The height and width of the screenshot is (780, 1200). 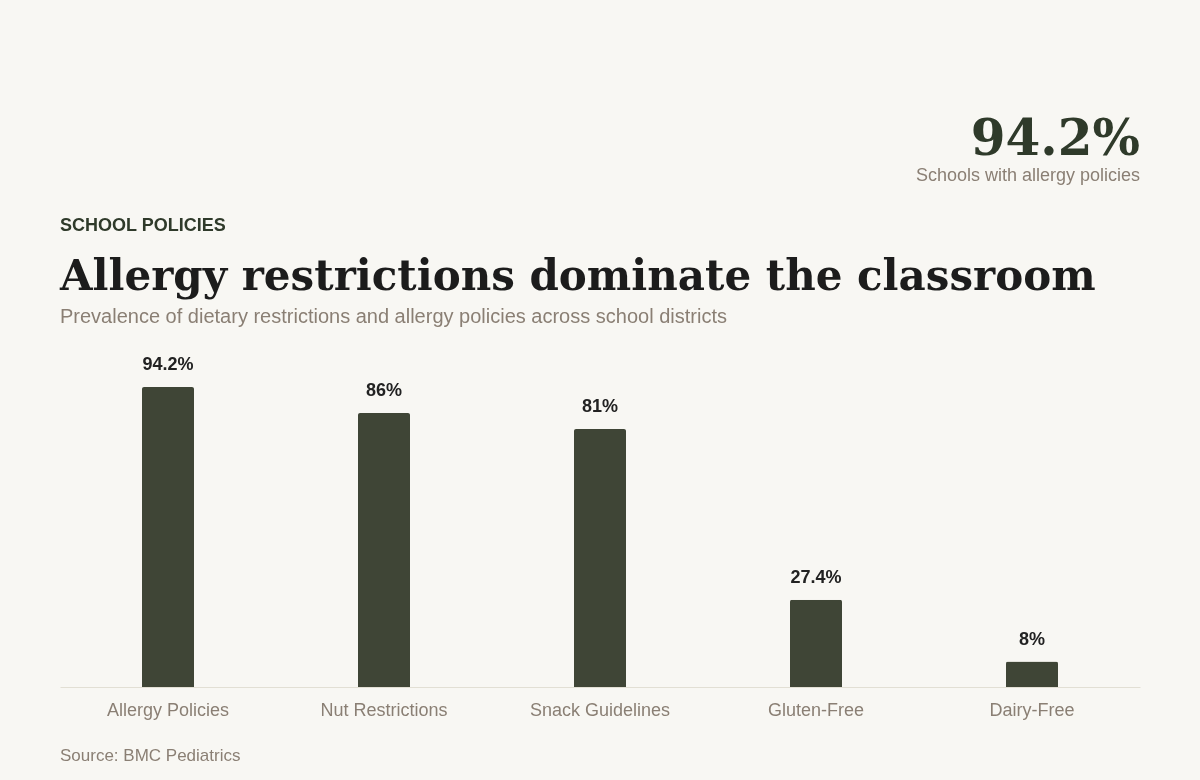 What do you see at coordinates (816, 709) in the screenshot?
I see `x-tick-label: Gluten-Free` at bounding box center [816, 709].